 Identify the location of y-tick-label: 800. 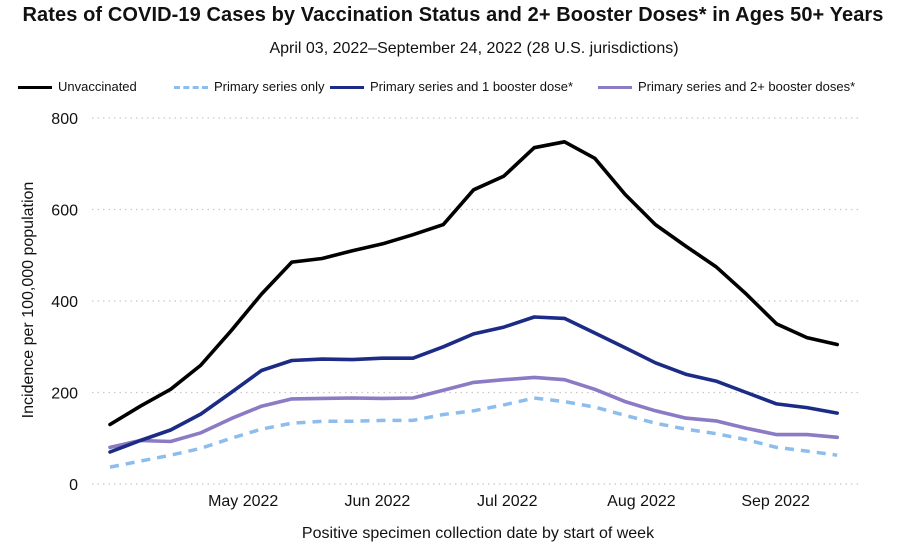
(64, 119).